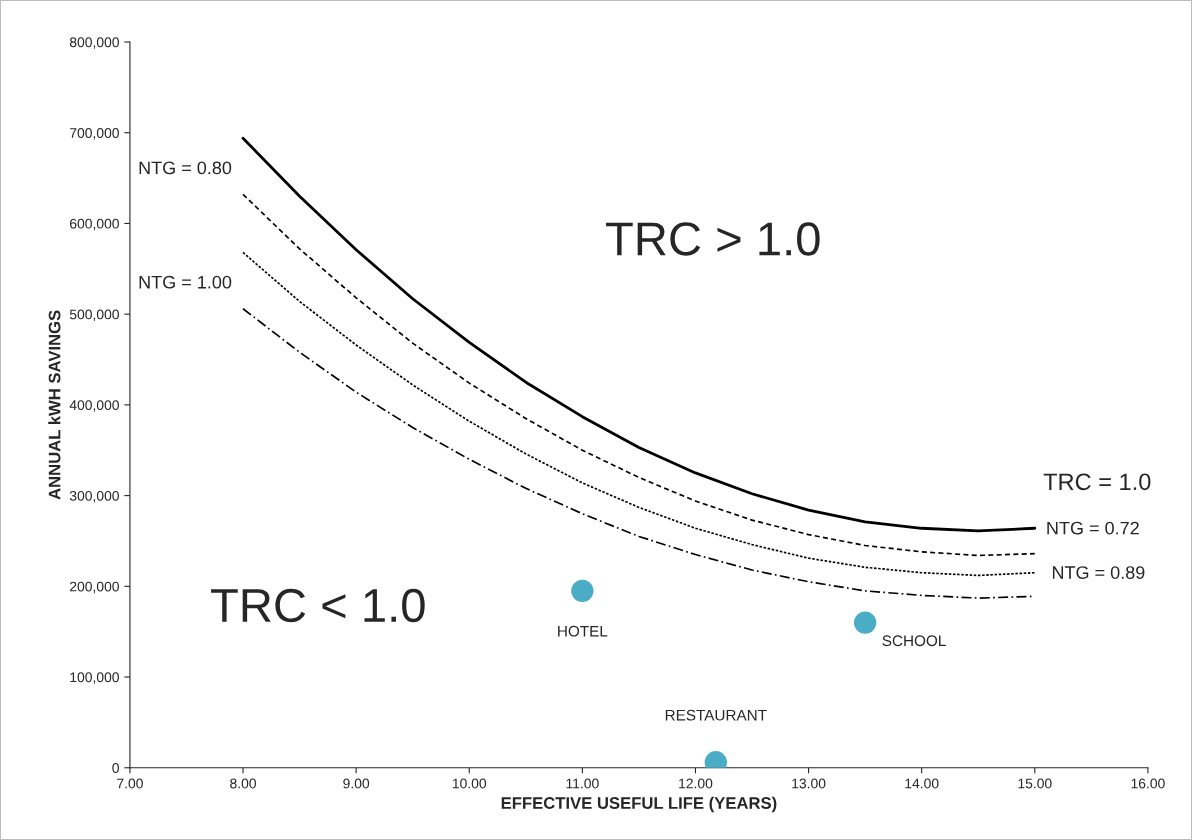 Image resolution: width=1192 pixels, height=840 pixels. What do you see at coordinates (54, 405) in the screenshot?
I see `y-axis-title: ANNUAL kWH SAVINGS` at bounding box center [54, 405].